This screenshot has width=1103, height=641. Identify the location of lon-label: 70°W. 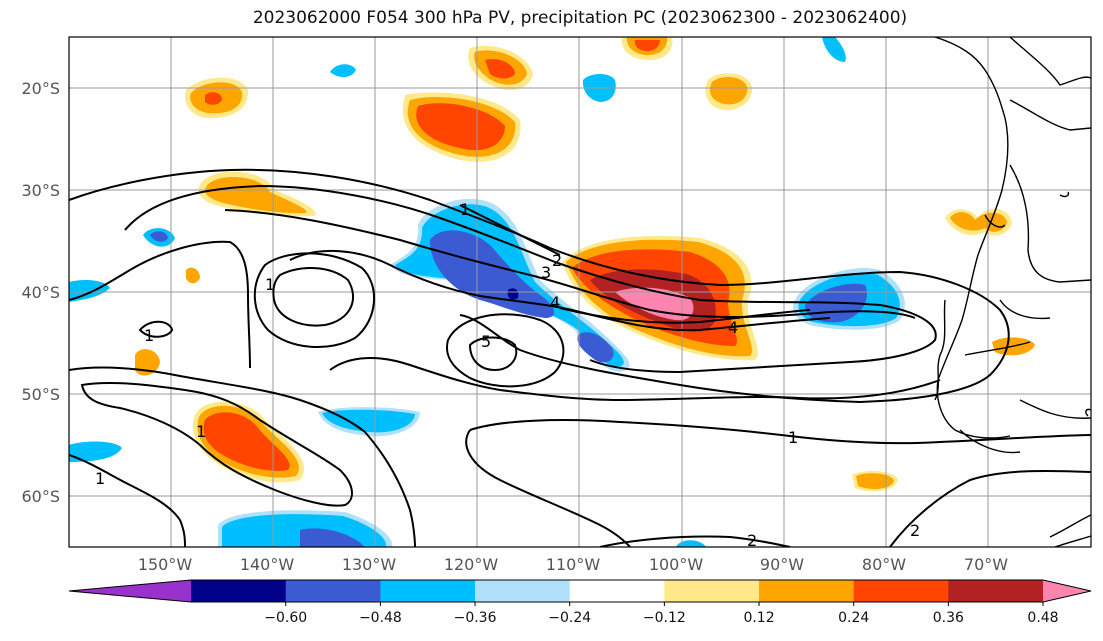
(986, 564).